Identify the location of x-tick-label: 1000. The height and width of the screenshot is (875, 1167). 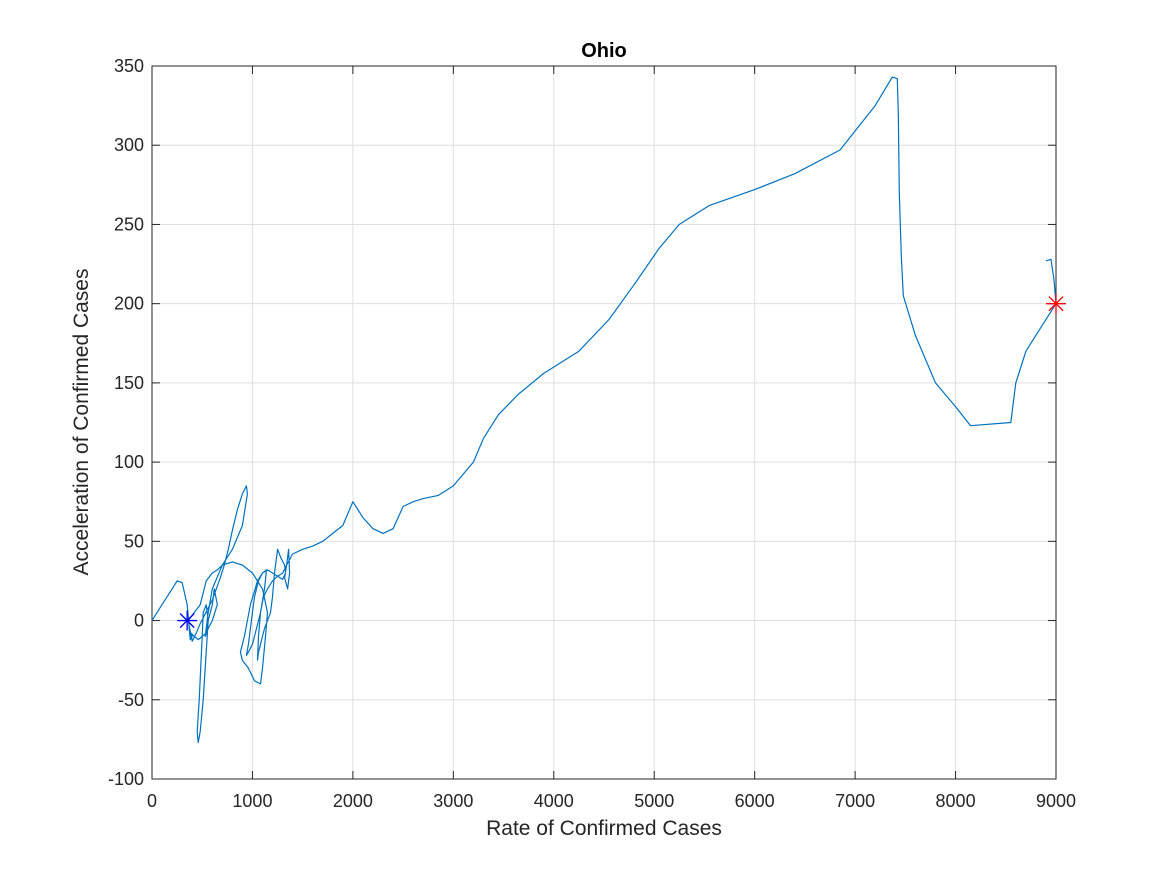
(252, 801).